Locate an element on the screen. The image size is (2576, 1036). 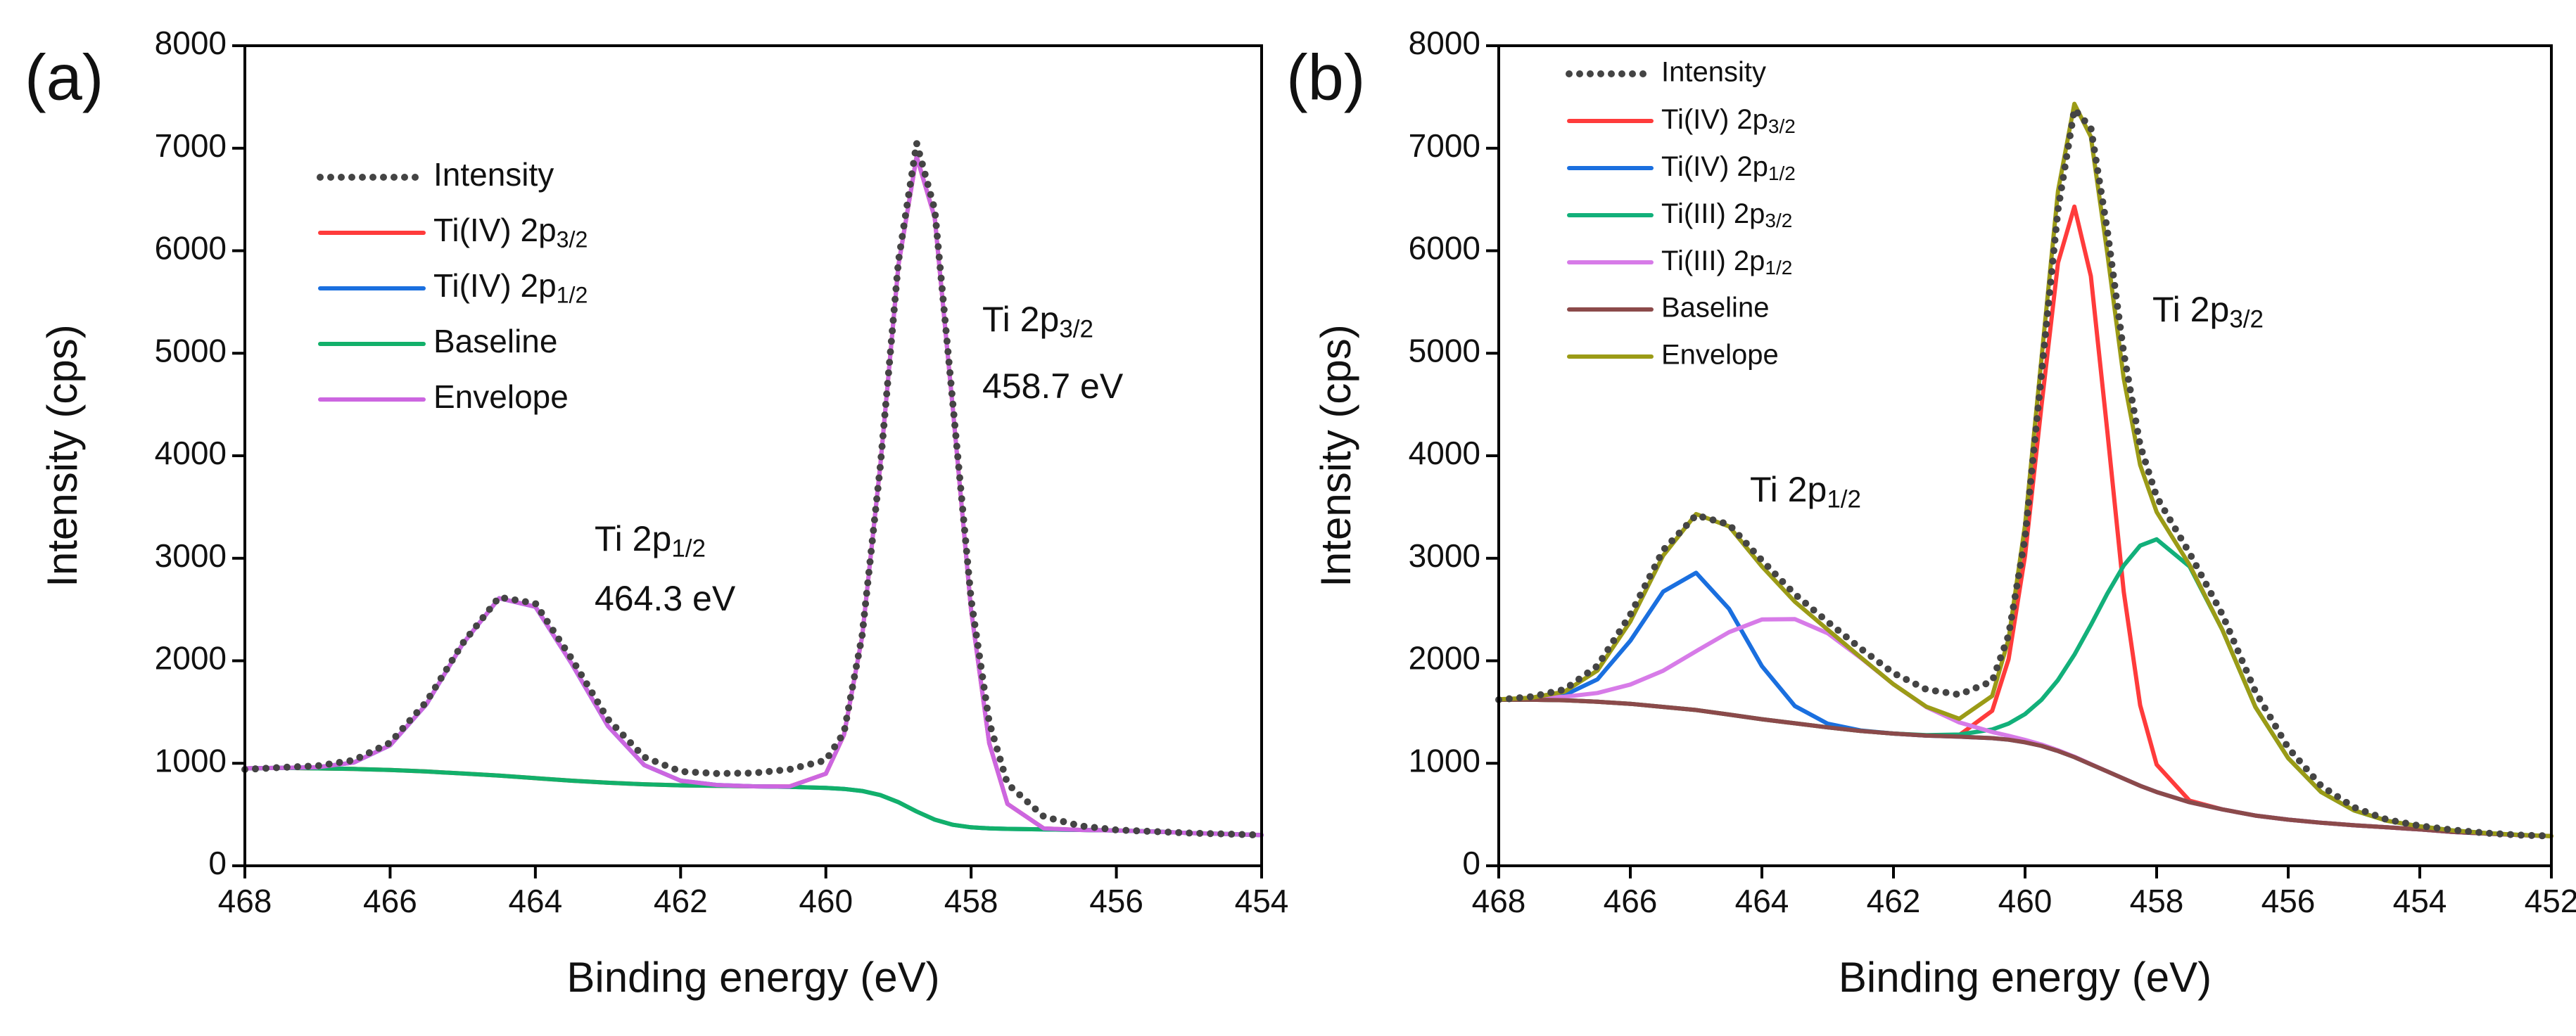
x-tick-label: 452 is located at coordinates (2550, 901).